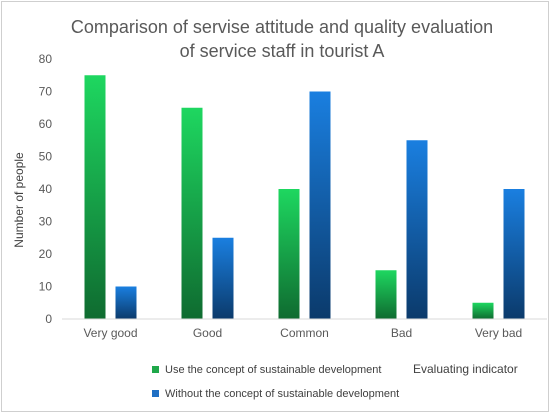 This screenshot has height=413, width=550. I want to click on y-axis-ticks: 0 10 20 30 40 50 60 70 80, so click(46, 189).